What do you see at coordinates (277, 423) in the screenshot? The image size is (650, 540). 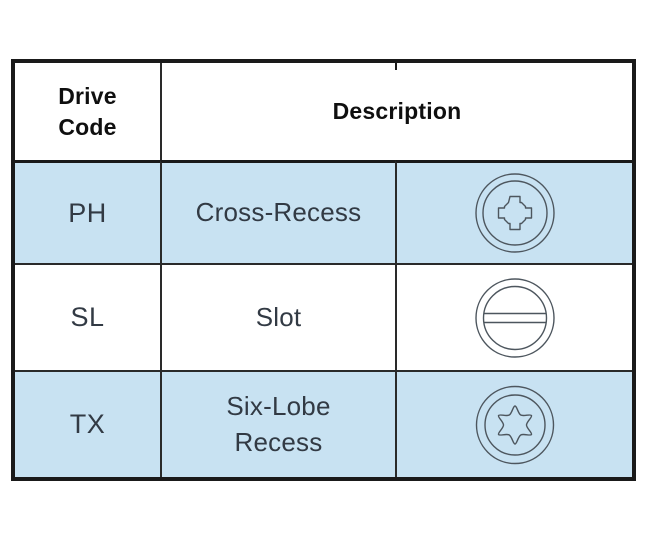 I see `description-cell: Six-Lobe Recess` at bounding box center [277, 423].